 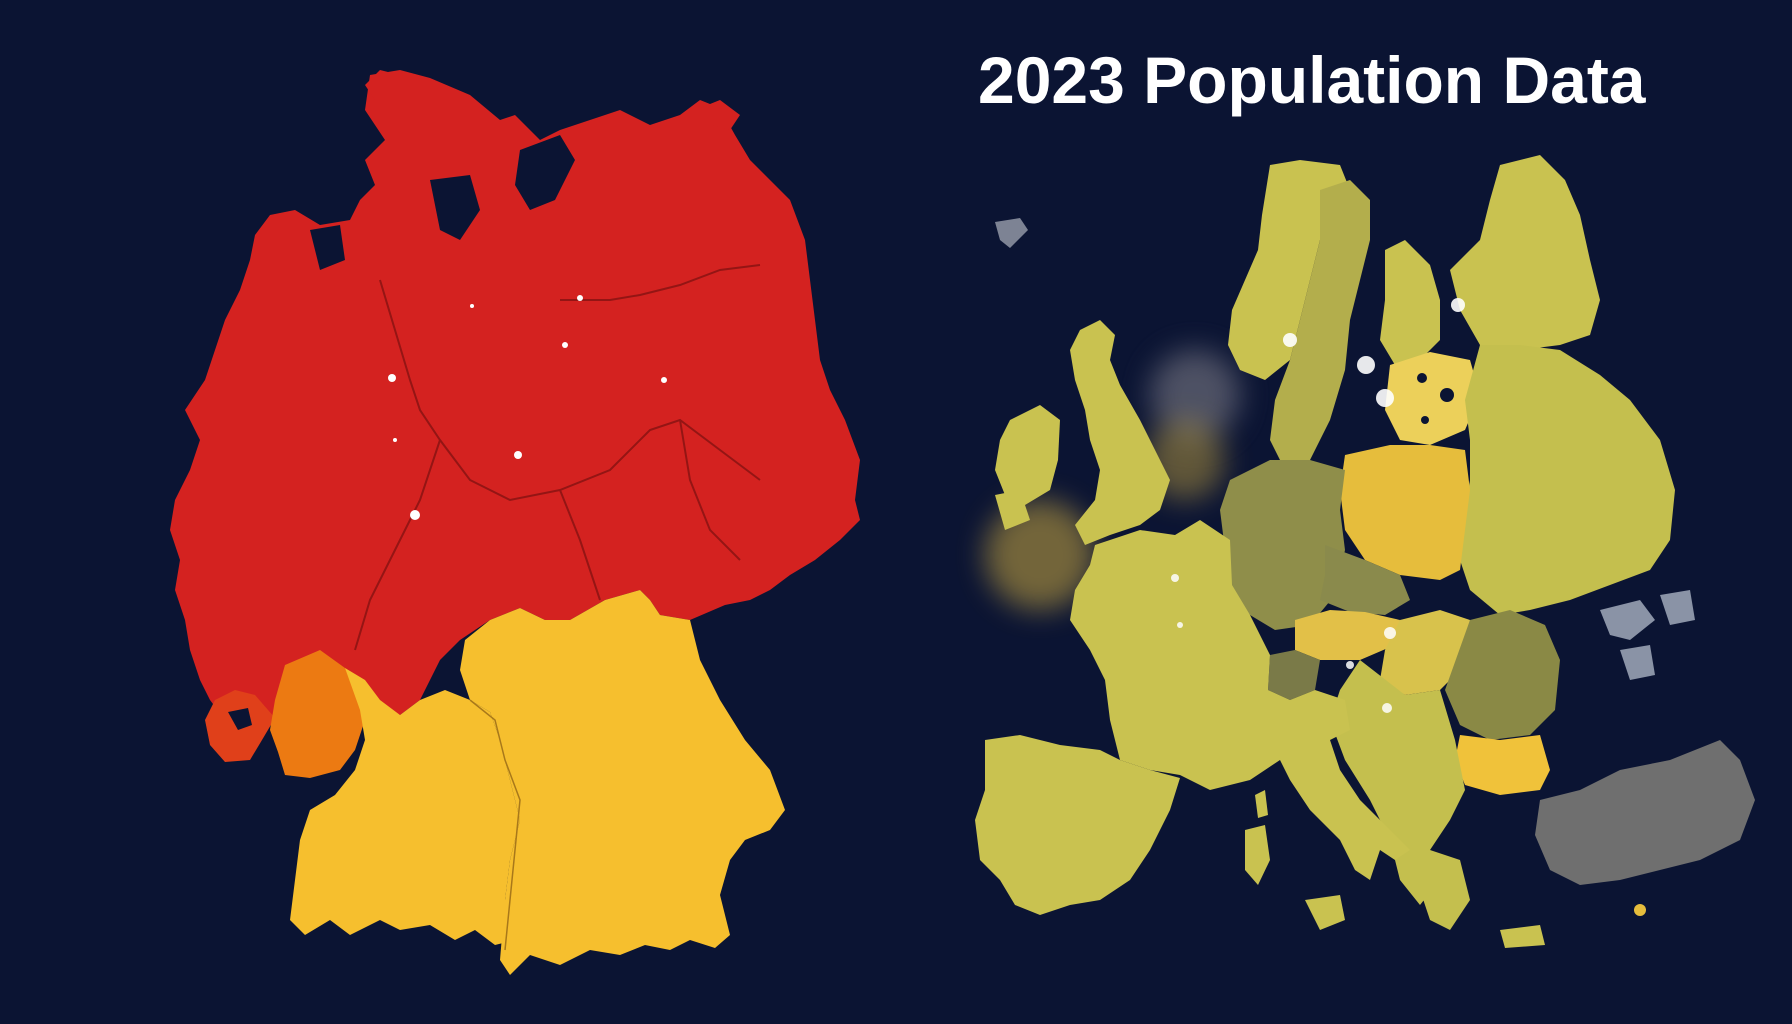 I want to click on germany-cutout, so click(x=240, y=719).